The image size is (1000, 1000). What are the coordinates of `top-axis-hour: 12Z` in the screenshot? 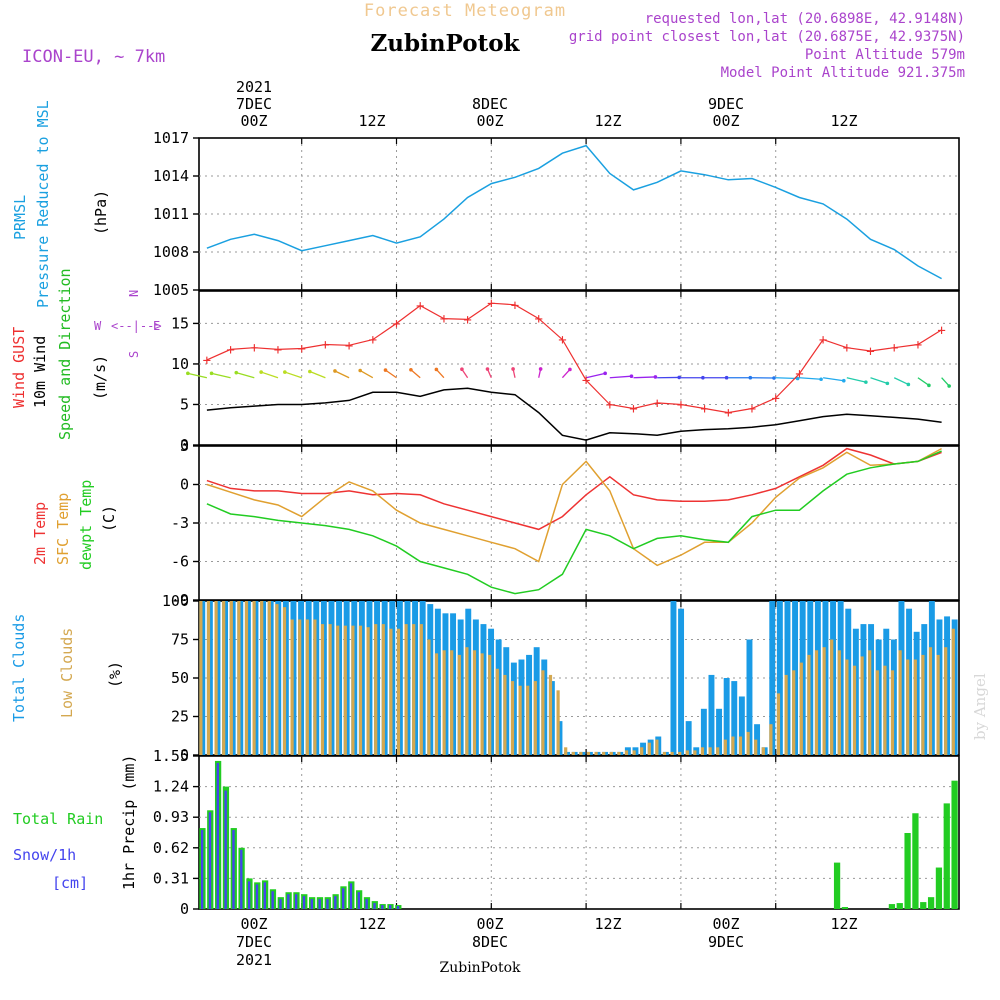 It's located at (371, 121).